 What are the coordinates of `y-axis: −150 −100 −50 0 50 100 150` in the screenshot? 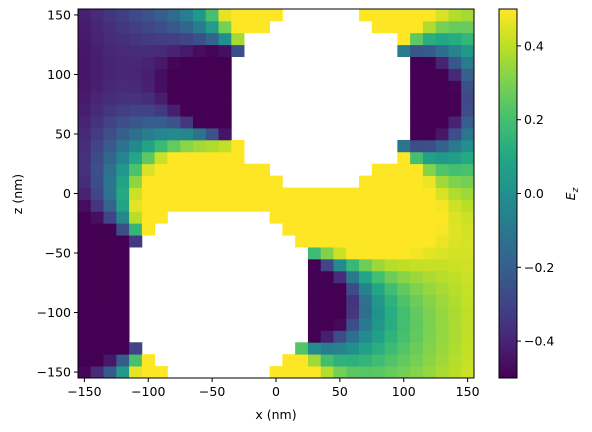 It's located at (57, 193).